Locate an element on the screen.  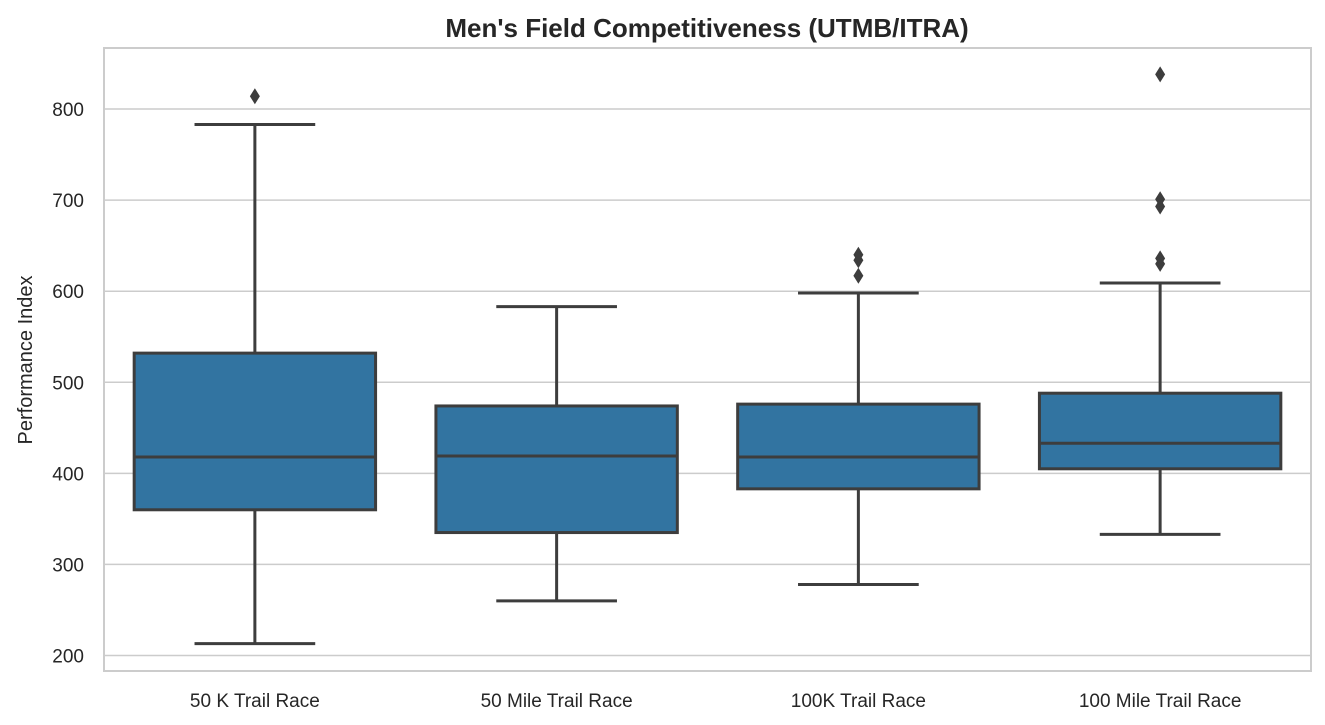
chart-title: Men's Field Competitiveness (UTMB/ITRA) is located at coordinates (706, 28).